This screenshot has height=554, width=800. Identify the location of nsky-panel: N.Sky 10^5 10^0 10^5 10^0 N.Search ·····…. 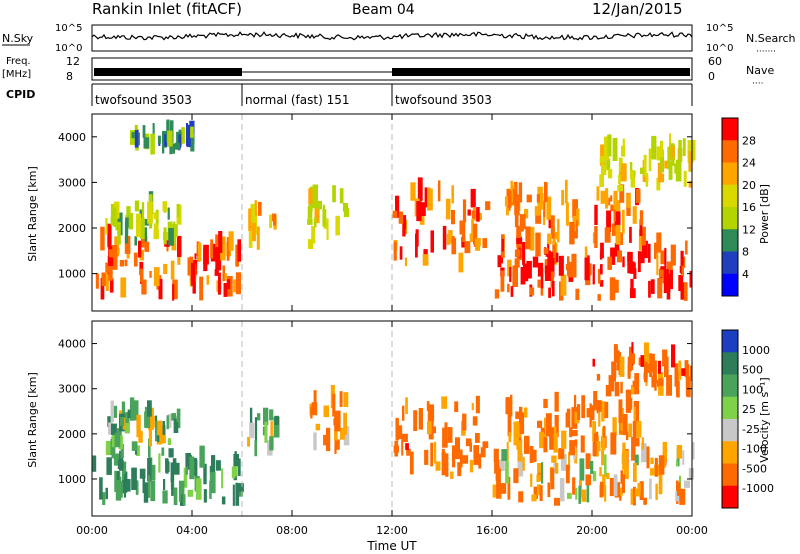
(399, 40).